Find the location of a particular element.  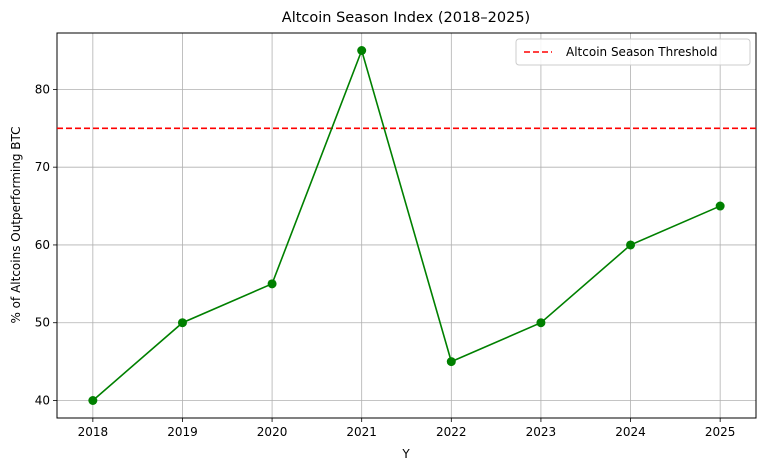

chart-title: Altcoin Season Index (2018–2025) is located at coordinates (406, 18).